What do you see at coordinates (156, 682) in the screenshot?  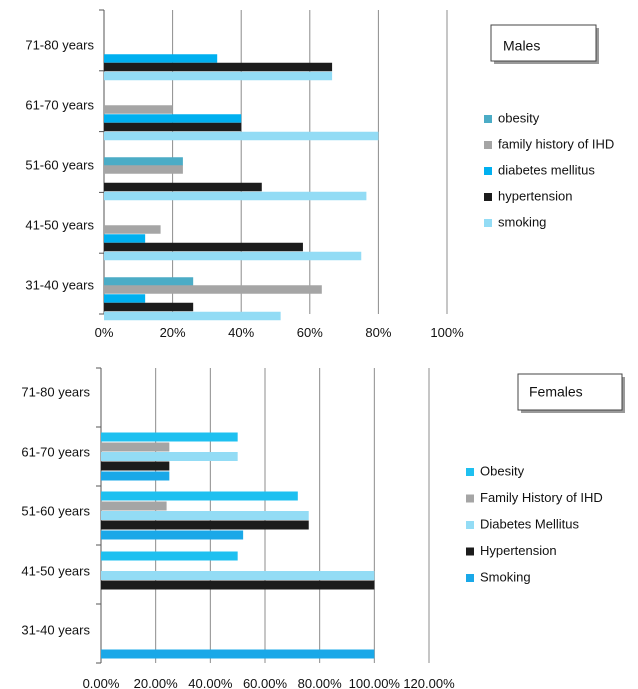 I see `x-tick-label: 20.00%` at bounding box center [156, 682].